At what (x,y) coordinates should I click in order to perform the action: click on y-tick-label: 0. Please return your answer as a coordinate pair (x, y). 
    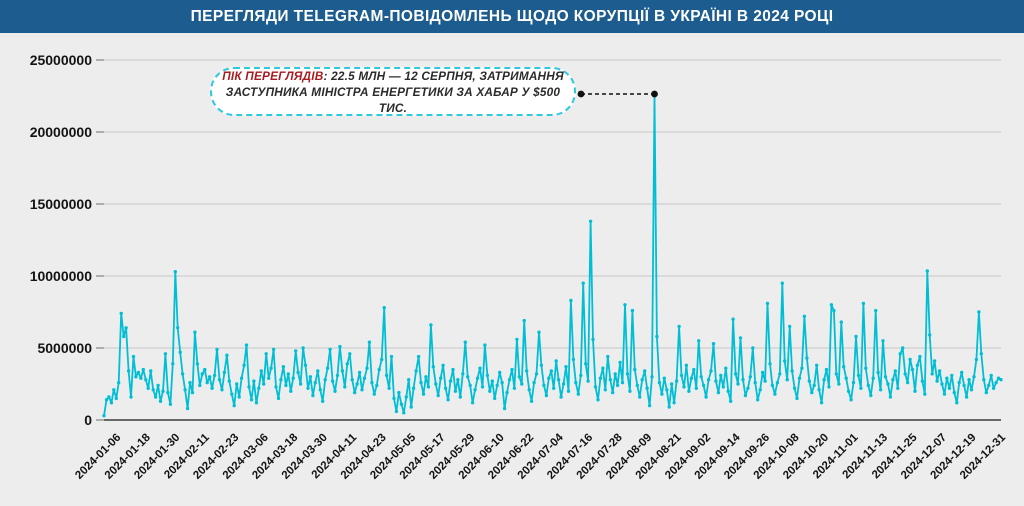
    Looking at the image, I should click on (88, 420).